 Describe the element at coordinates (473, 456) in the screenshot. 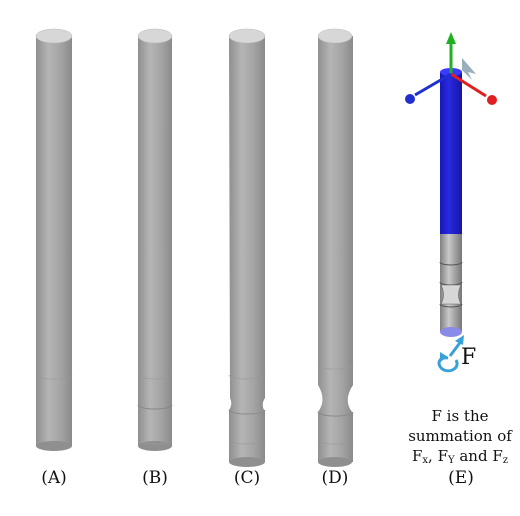

I see `sep-2: and` at that location.